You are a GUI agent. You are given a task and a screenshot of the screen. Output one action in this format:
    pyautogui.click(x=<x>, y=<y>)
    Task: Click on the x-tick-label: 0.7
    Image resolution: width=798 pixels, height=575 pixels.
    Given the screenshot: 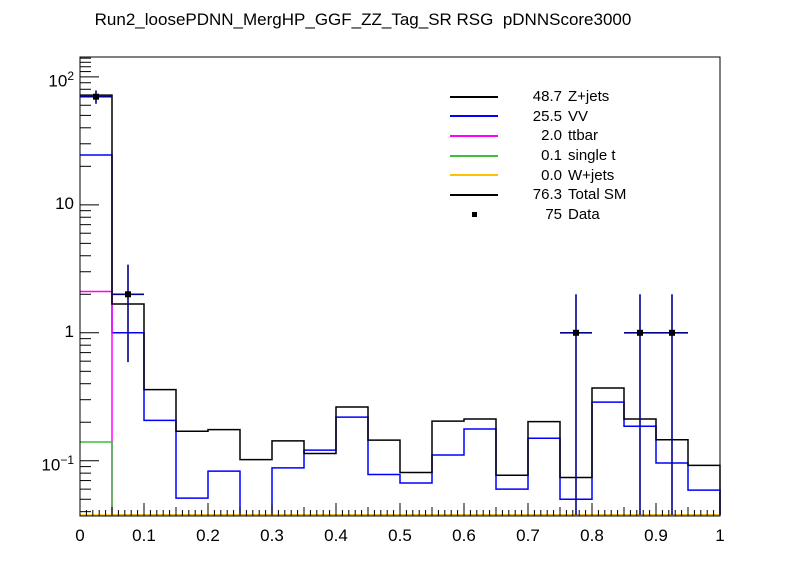 What is the action you would take?
    pyautogui.click(x=528, y=535)
    